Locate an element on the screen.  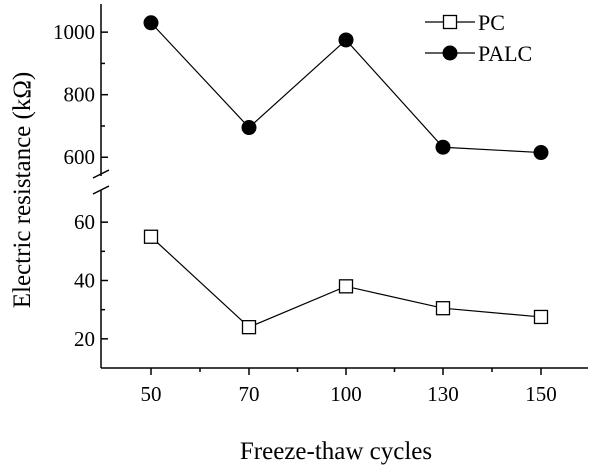
legend-marker-pc is located at coordinates (450, 22).